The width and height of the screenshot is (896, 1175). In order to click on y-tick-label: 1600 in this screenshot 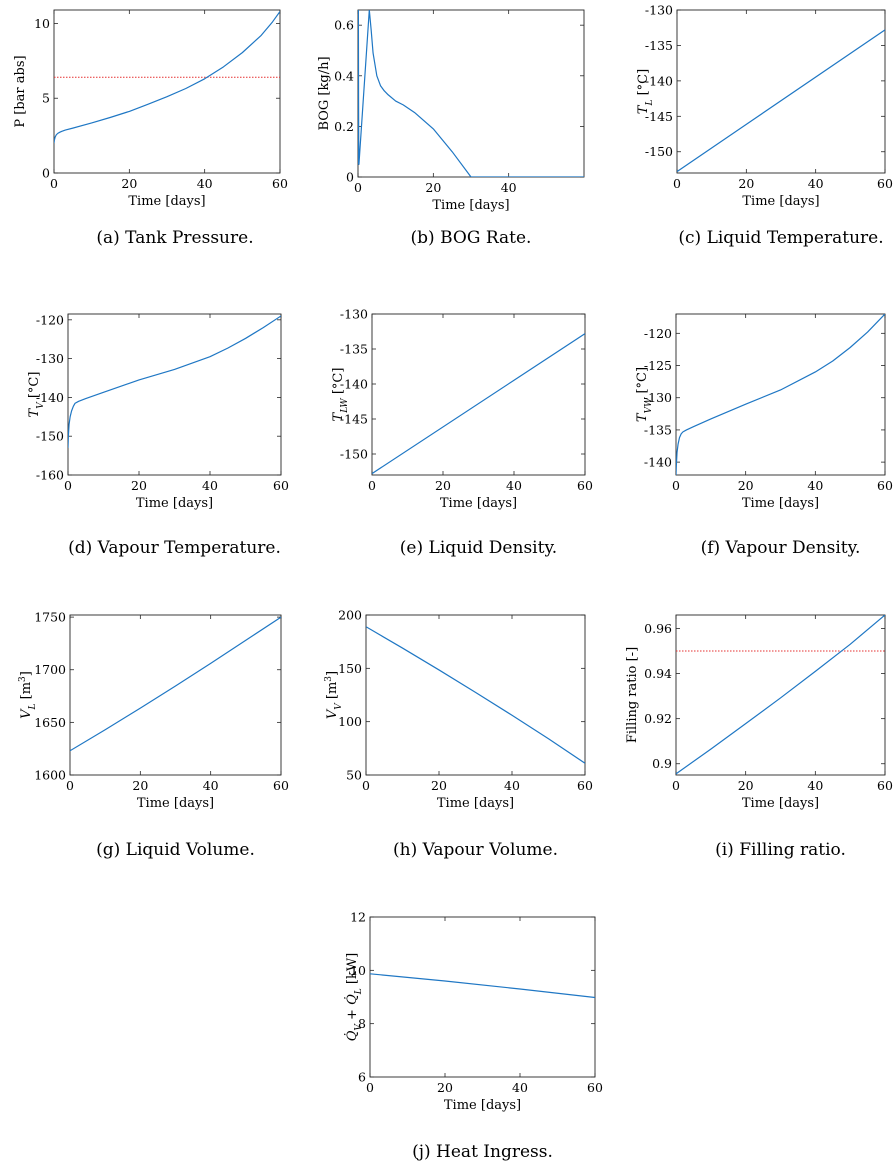, I will do `click(50, 775)`.